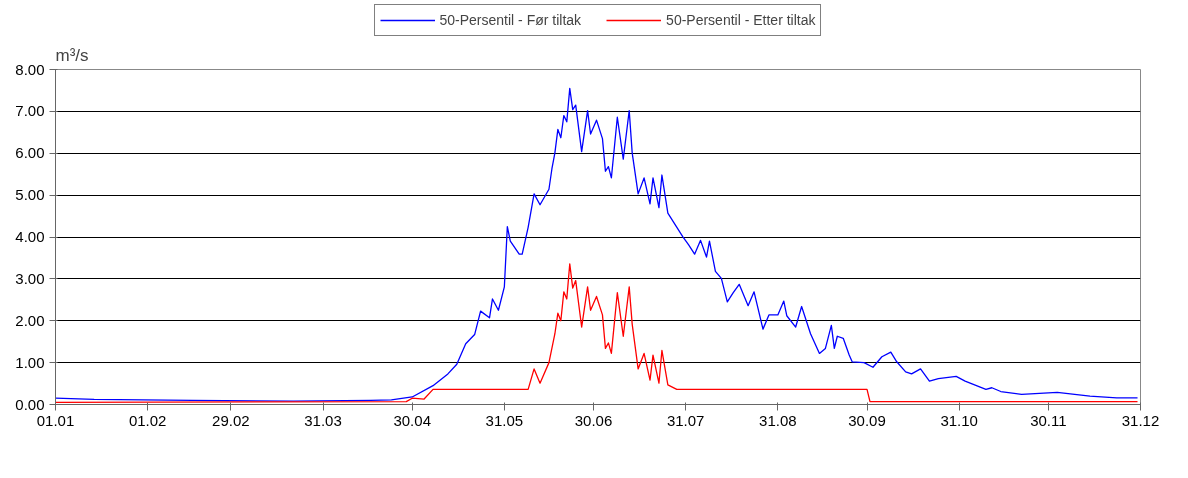 This screenshot has width=1188, height=478. What do you see at coordinates (231, 420) in the screenshot?
I see `x-tick-label: 29.02` at bounding box center [231, 420].